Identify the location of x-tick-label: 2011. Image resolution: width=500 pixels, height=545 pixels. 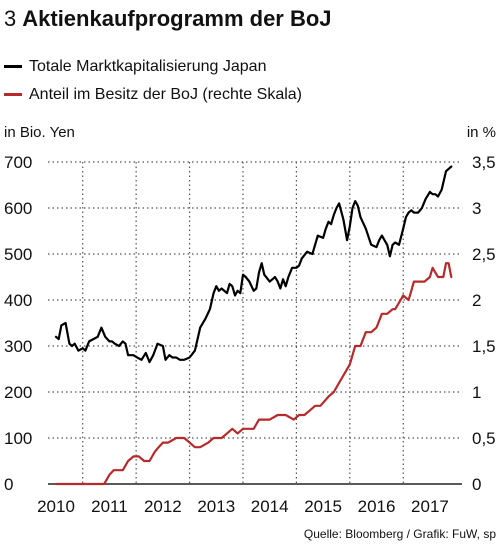
(109, 506).